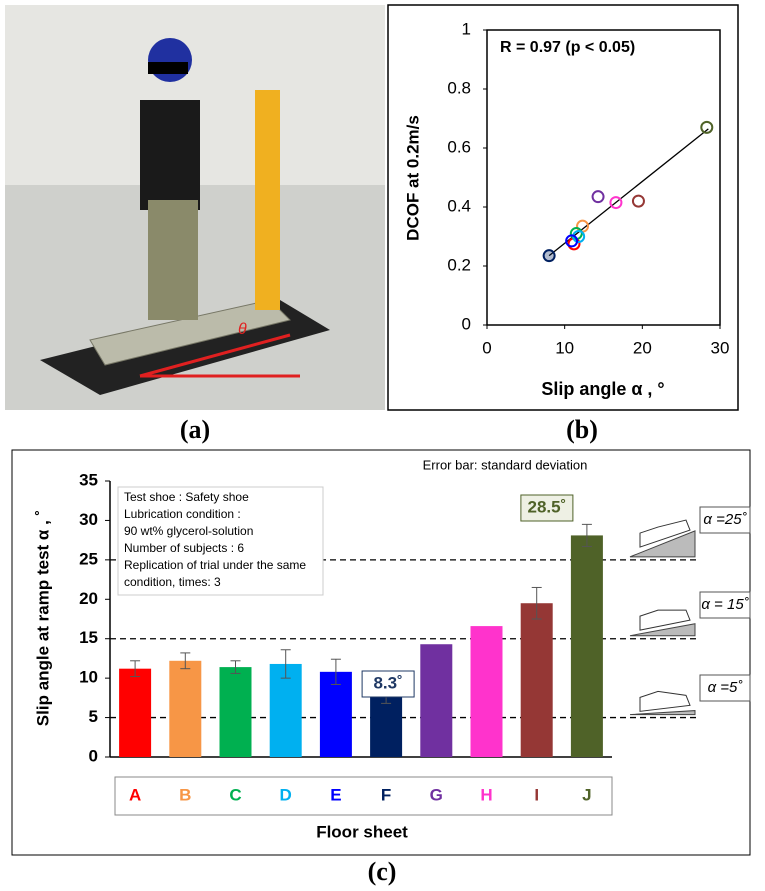 The image size is (765, 891). I want to click on info-box, so click(220, 541).